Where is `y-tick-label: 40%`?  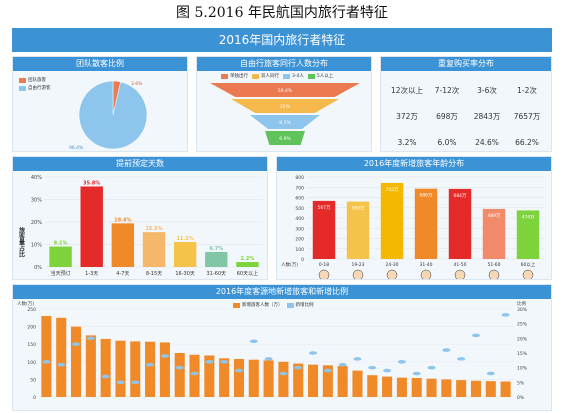 y-tick-label: 40% is located at coordinates (36, 178).